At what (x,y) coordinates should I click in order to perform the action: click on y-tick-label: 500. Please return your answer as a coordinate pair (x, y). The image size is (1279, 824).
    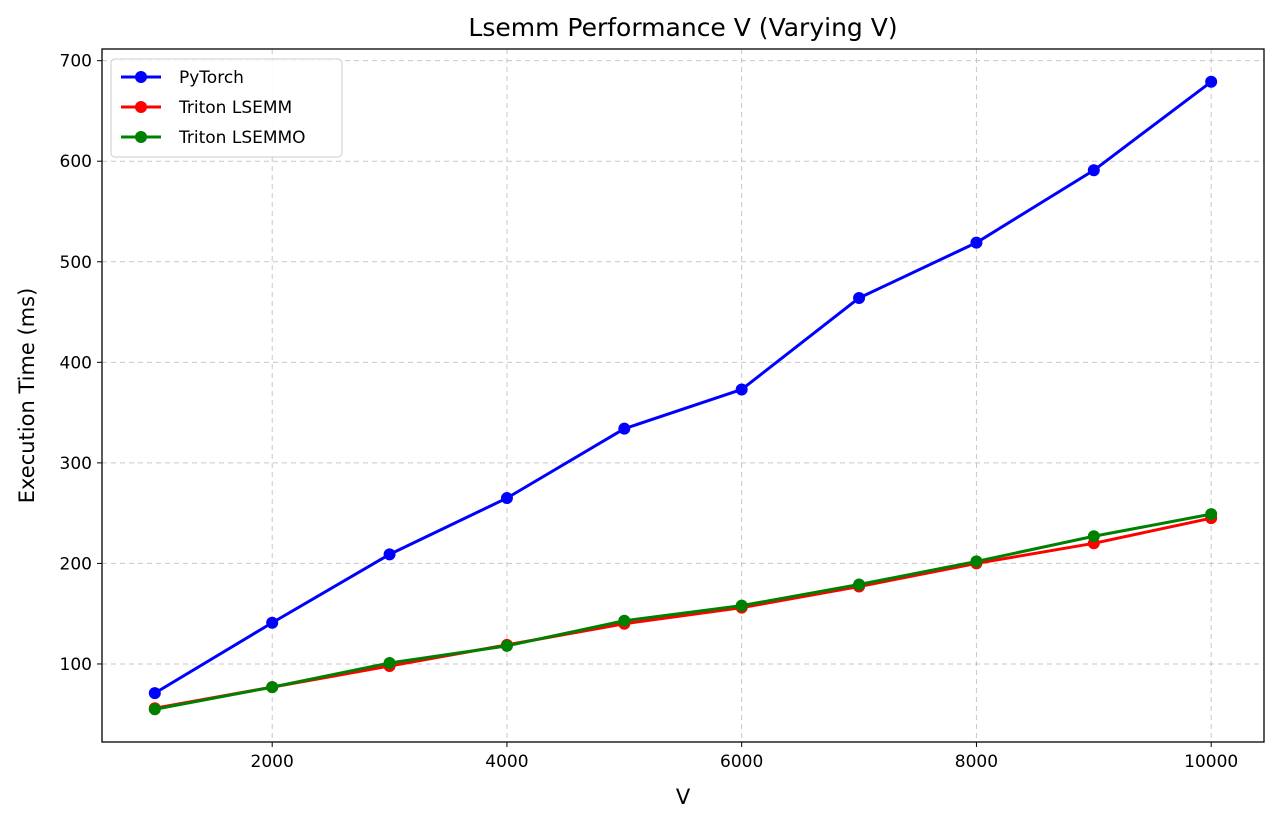
    Looking at the image, I should click on (76, 263).